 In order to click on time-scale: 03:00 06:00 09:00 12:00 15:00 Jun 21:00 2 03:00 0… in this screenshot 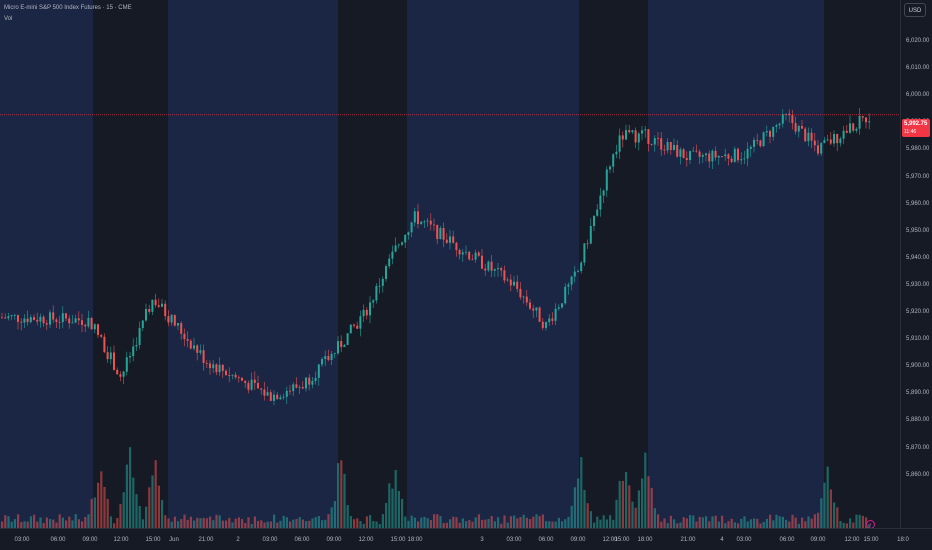, I will do `click(466, 539)`.